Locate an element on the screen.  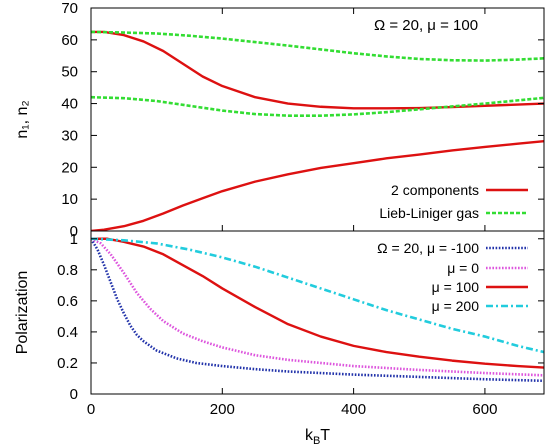
bottom-legend-label-1: μ = 0 is located at coordinates (463, 268).